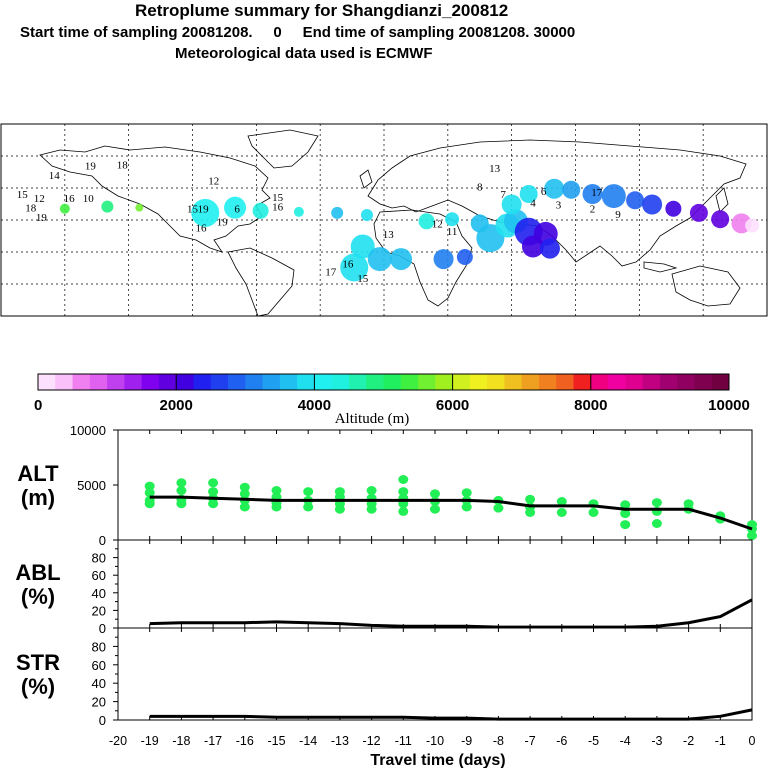 Image resolution: width=768 pixels, height=768 pixels. Describe the element at coordinates (384, 677) in the screenshot. I see `str-panel: 0 20 40 60 80 STR(%)` at that location.